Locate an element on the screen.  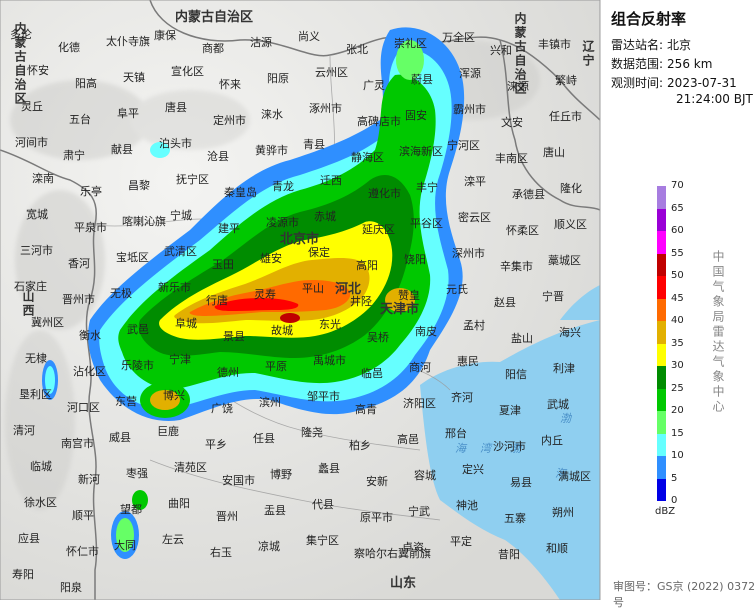
place-label: 东营 is located at coordinates (126, 401).